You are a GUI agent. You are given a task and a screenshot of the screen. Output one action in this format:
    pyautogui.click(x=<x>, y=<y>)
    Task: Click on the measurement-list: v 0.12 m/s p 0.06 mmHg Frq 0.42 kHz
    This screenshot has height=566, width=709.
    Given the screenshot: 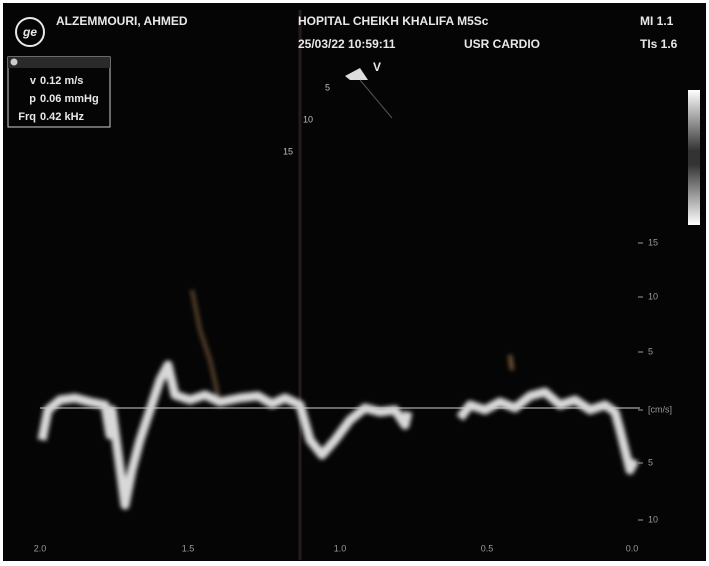 What is the action you would take?
    pyautogui.click(x=58, y=99)
    